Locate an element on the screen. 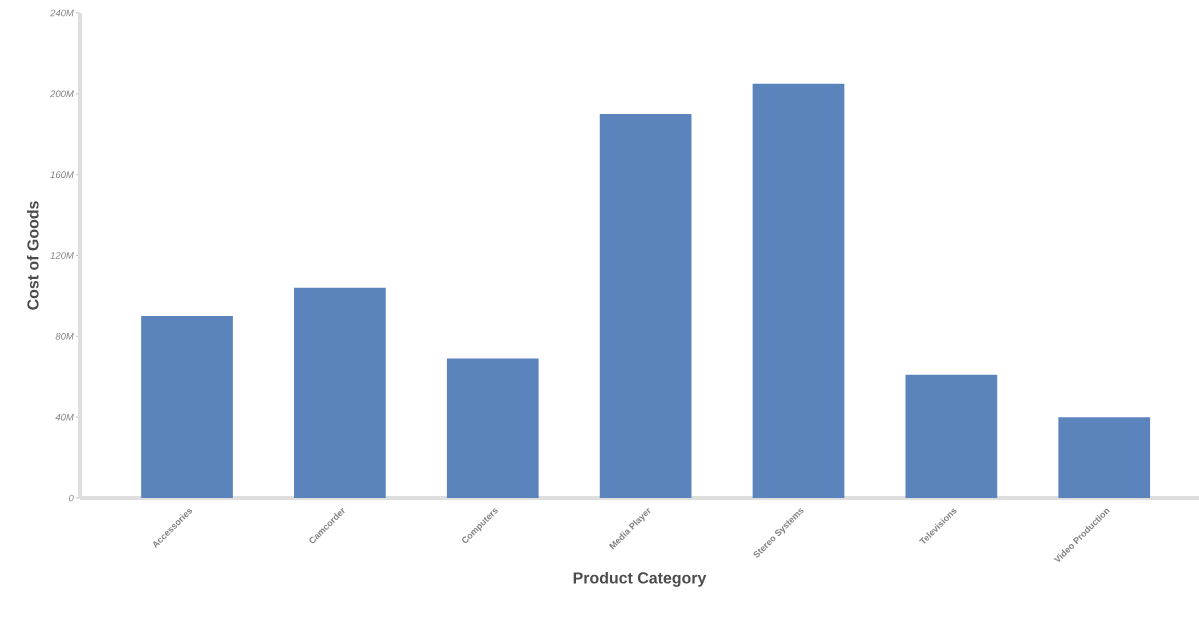  y-tick-label: 160M is located at coordinates (62, 175).